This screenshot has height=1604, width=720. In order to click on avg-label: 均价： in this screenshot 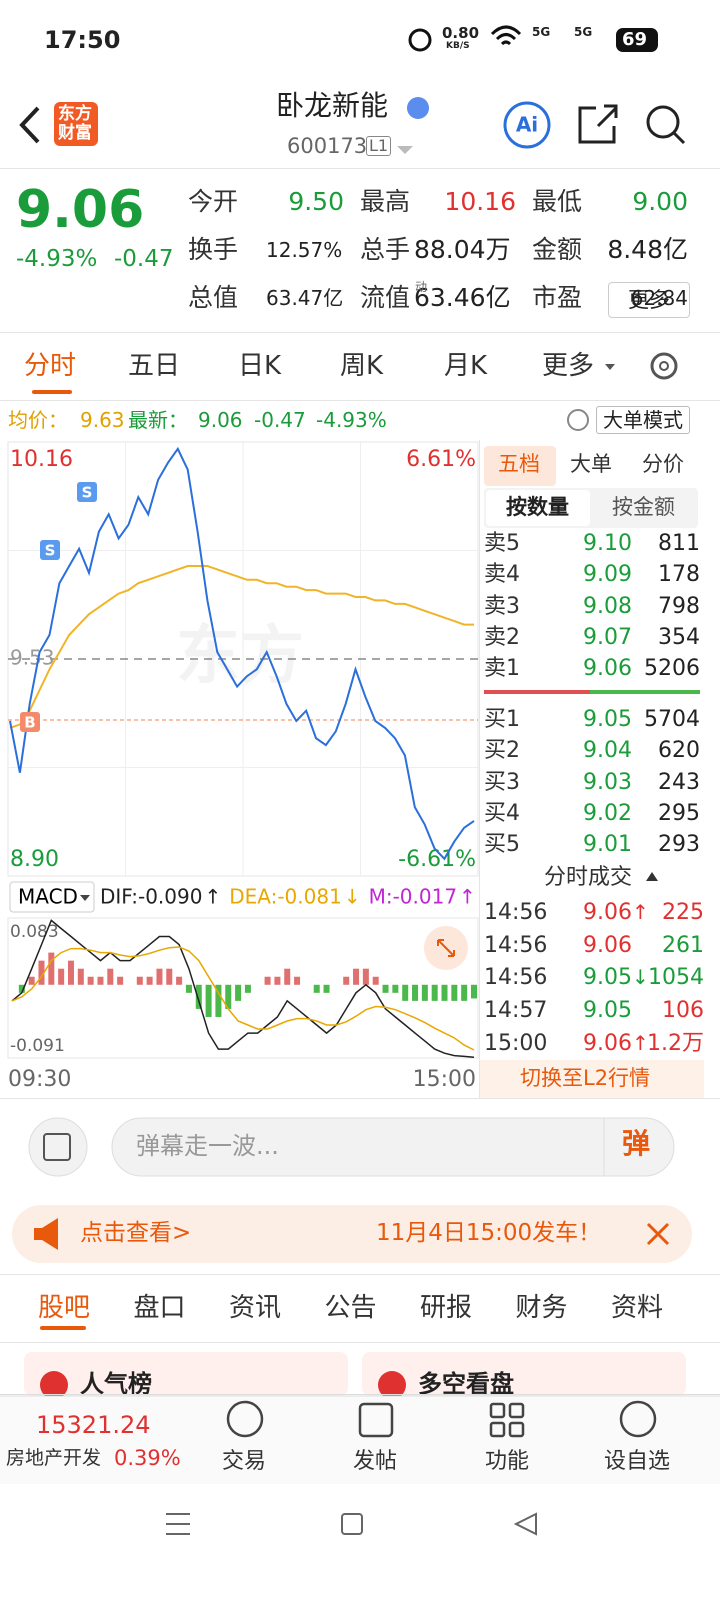, I will do `click(38, 420)`.